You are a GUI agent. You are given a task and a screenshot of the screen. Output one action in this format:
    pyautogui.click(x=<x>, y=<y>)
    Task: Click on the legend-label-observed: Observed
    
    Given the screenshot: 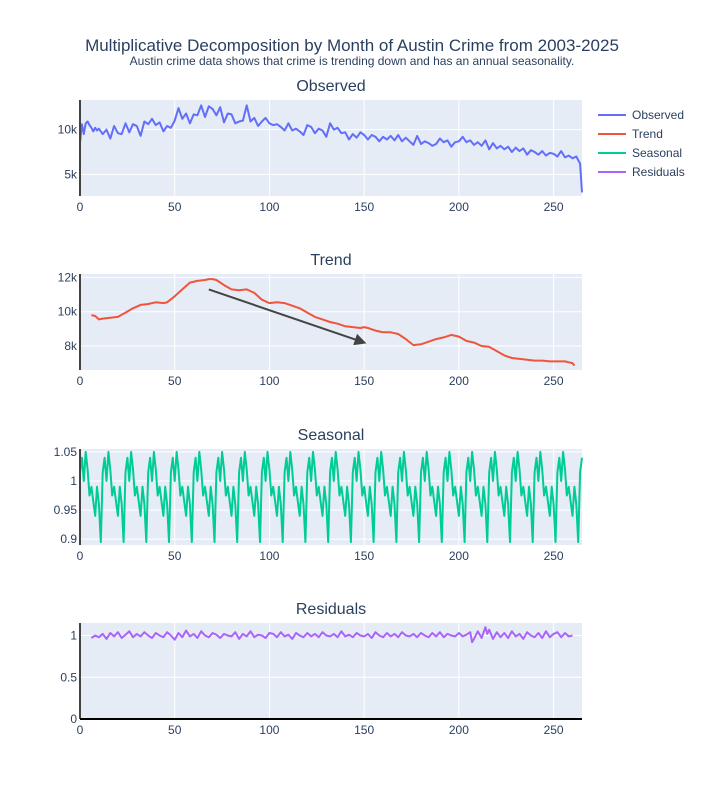 What is the action you would take?
    pyautogui.click(x=658, y=115)
    